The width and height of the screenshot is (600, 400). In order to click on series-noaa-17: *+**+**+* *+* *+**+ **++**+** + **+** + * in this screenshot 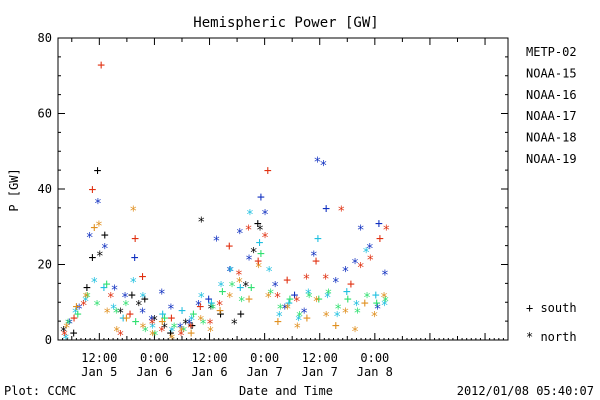, I will do `click(226, 295)`.